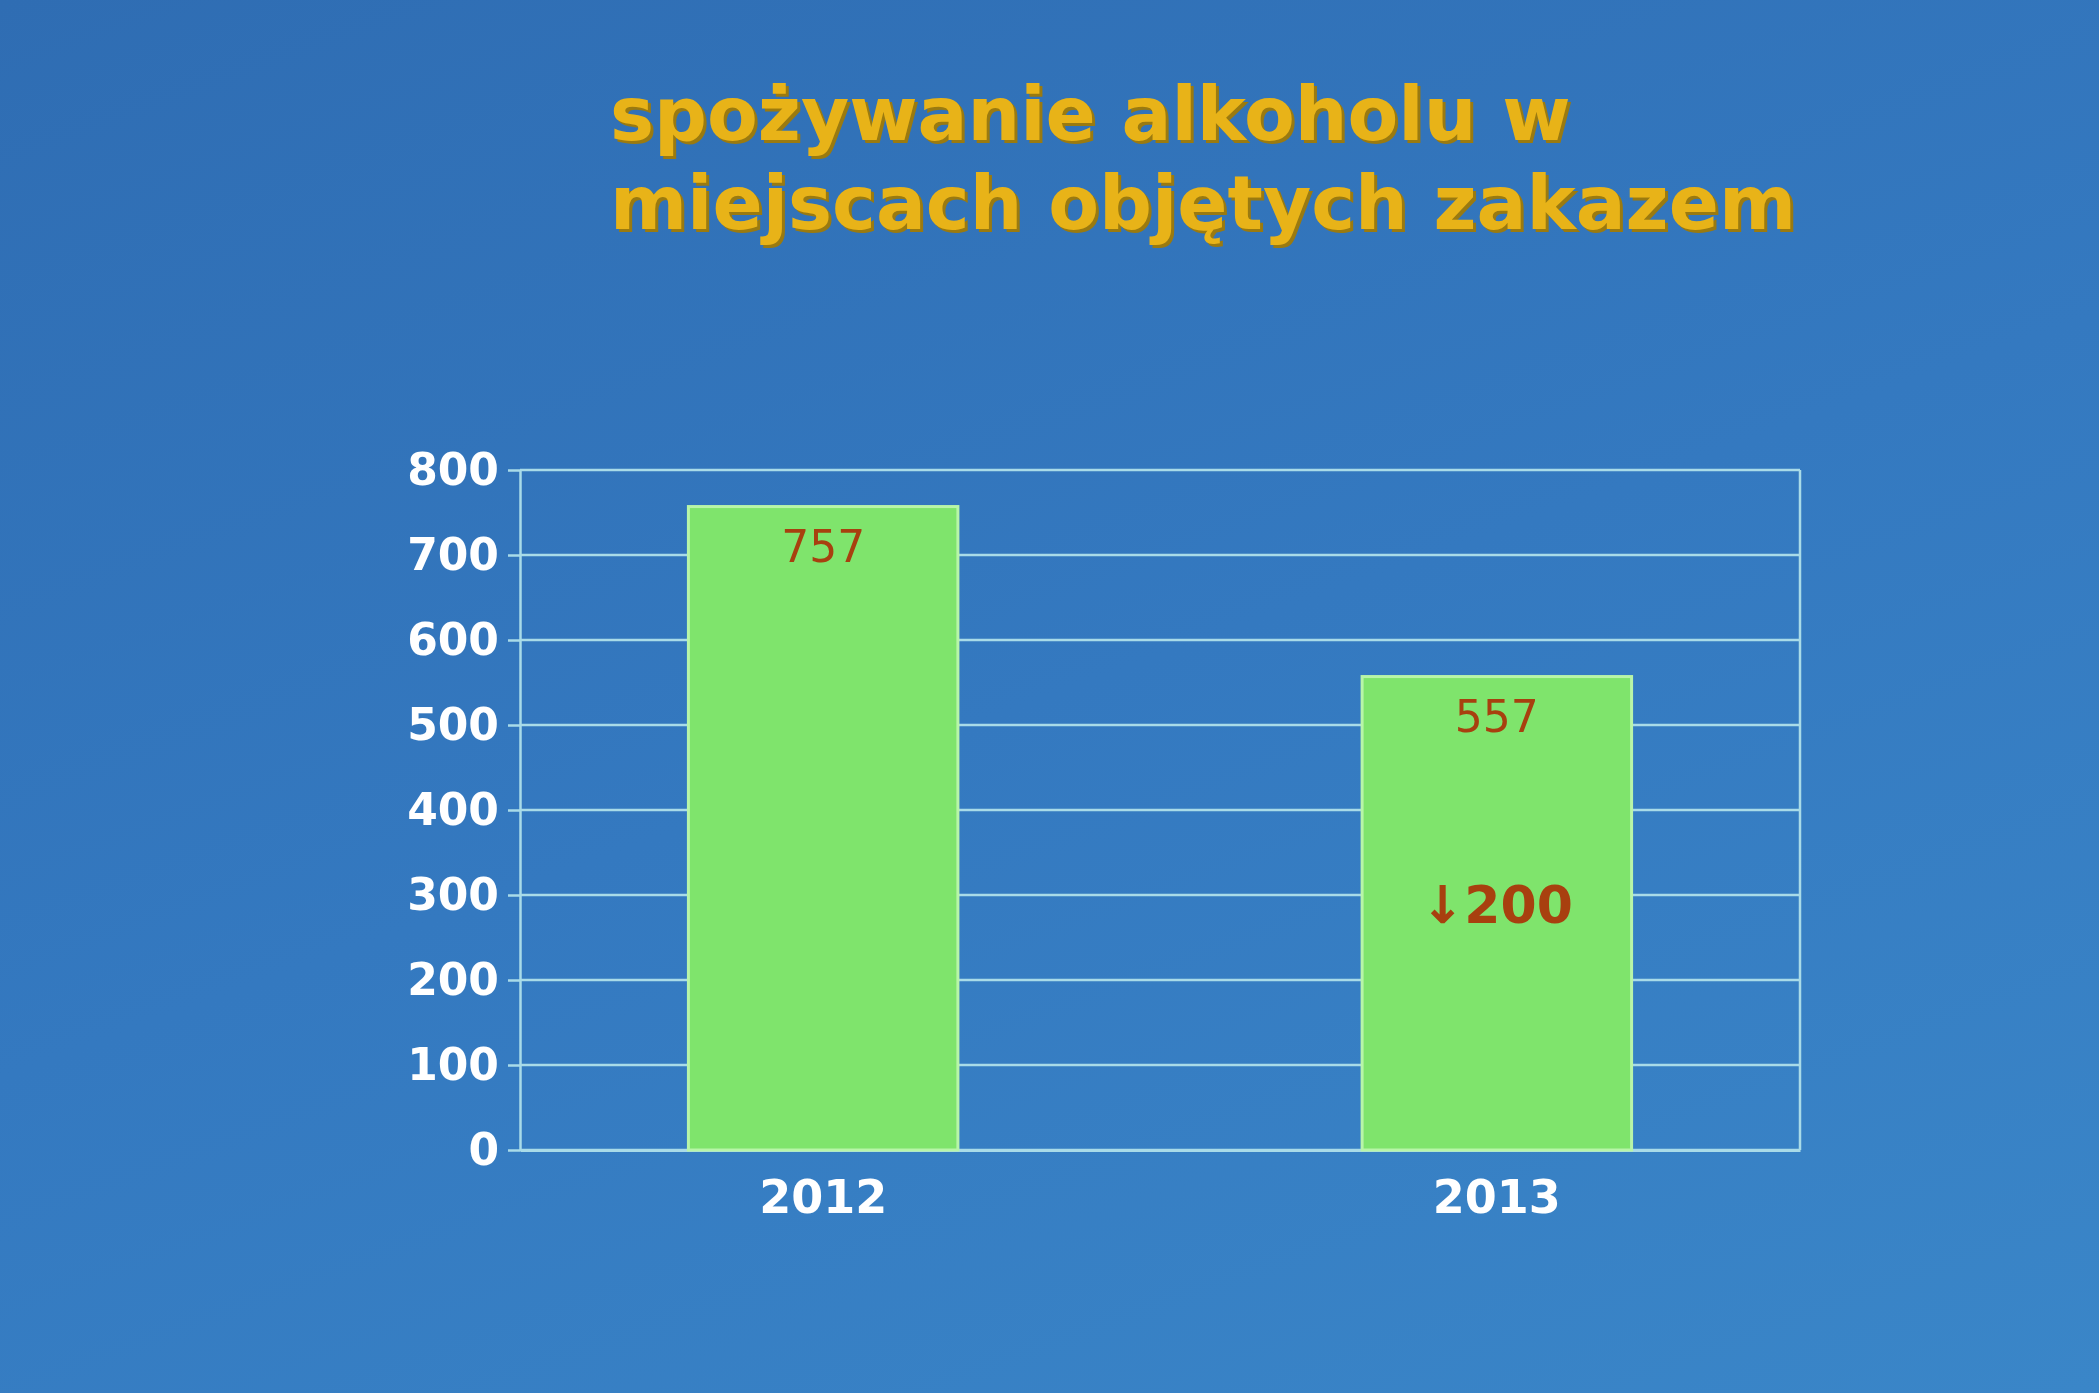 The image size is (2099, 1393). I want to click on y-tick-label: 100, so click(453, 1064).